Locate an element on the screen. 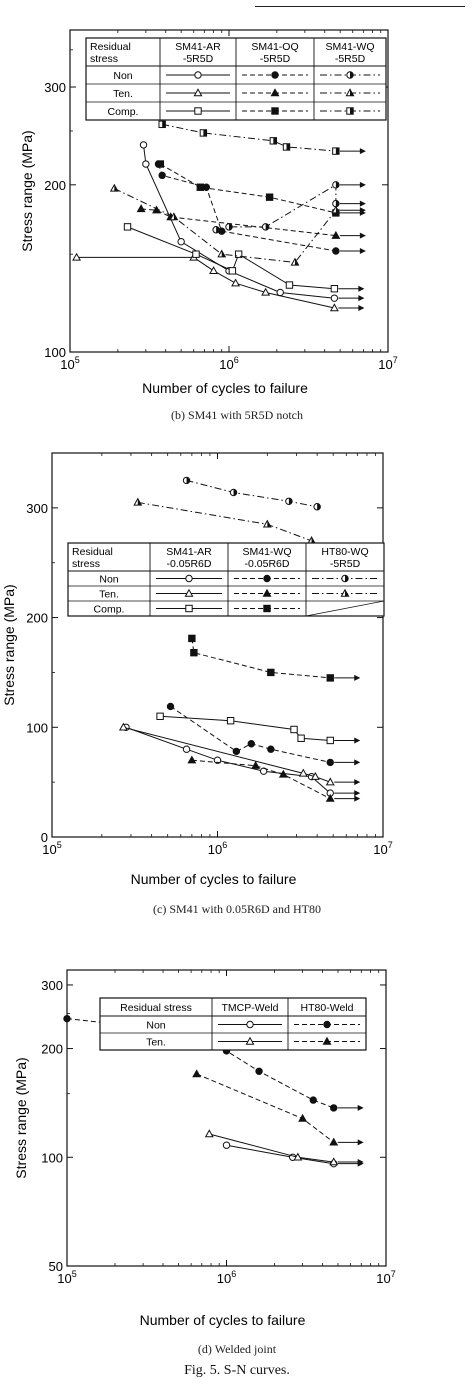 This screenshot has width=474, height=1385. series-sm41-oq-non is located at coordinates (260, 207).